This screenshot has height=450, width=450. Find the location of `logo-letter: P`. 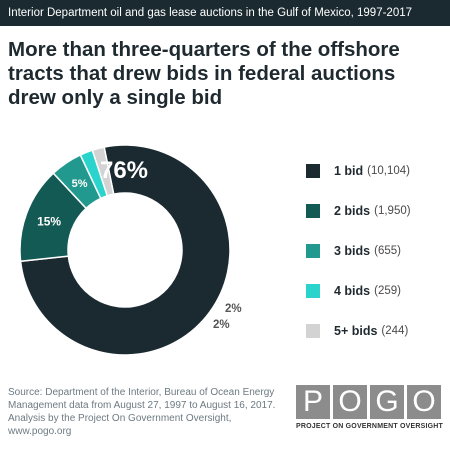

logo-letter: P is located at coordinates (313, 402).